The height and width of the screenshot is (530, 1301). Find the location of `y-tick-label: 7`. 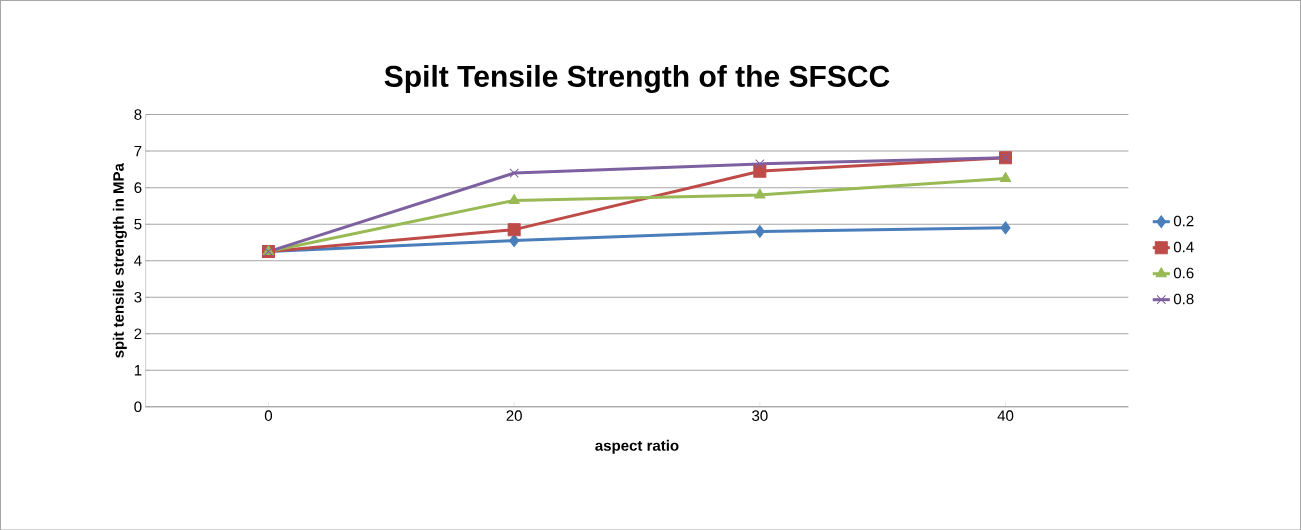

y-tick-label: 7 is located at coordinates (138, 151).